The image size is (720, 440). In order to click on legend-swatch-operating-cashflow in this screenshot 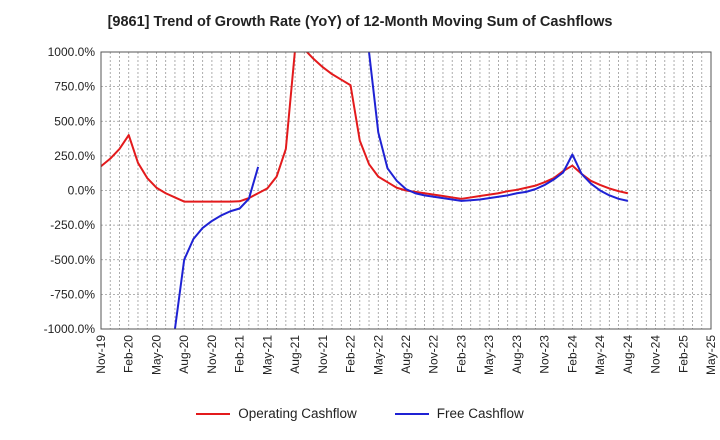, I will do `click(213, 413)`.